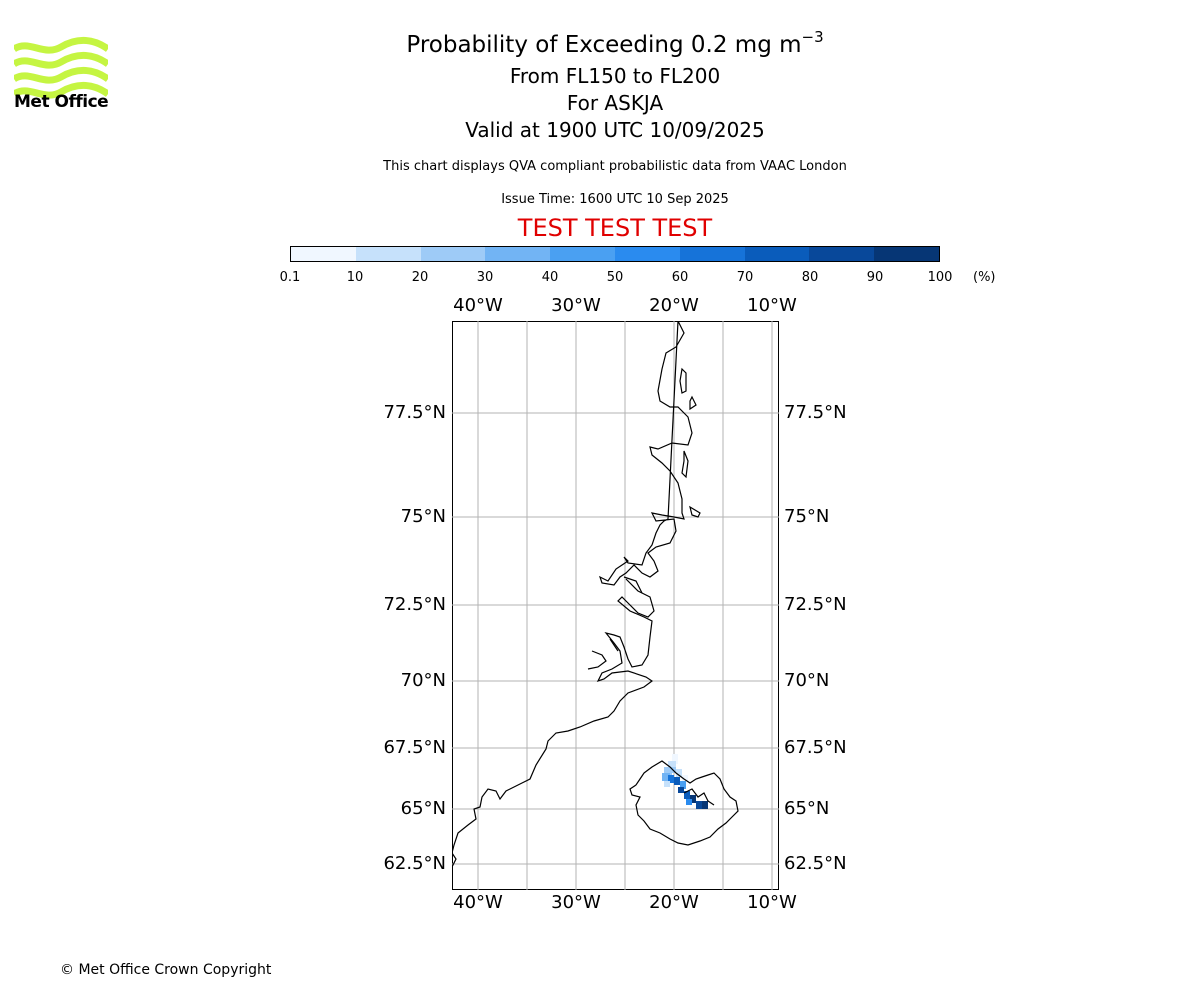 The image size is (1200, 1000). Describe the element at coordinates (166, 970) in the screenshot. I see `copyright-text: © Met Office Crown Copyright` at that location.